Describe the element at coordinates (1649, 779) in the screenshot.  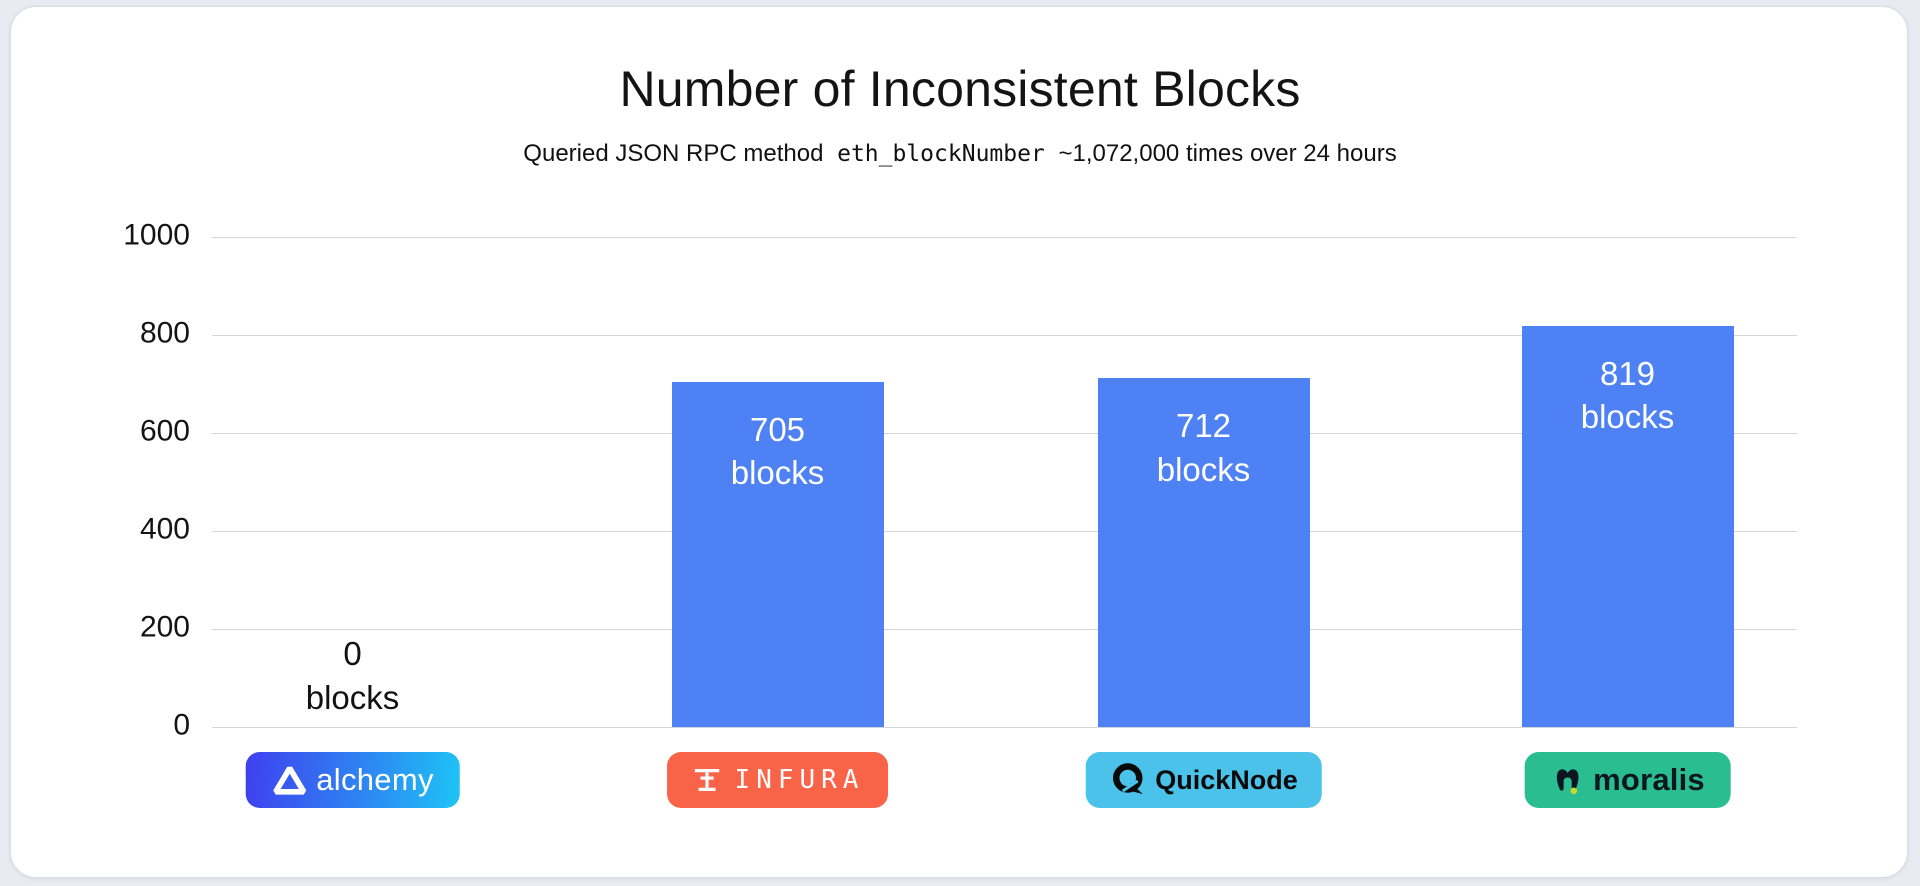
I see `badge-moralis-label: moralis` at that location.